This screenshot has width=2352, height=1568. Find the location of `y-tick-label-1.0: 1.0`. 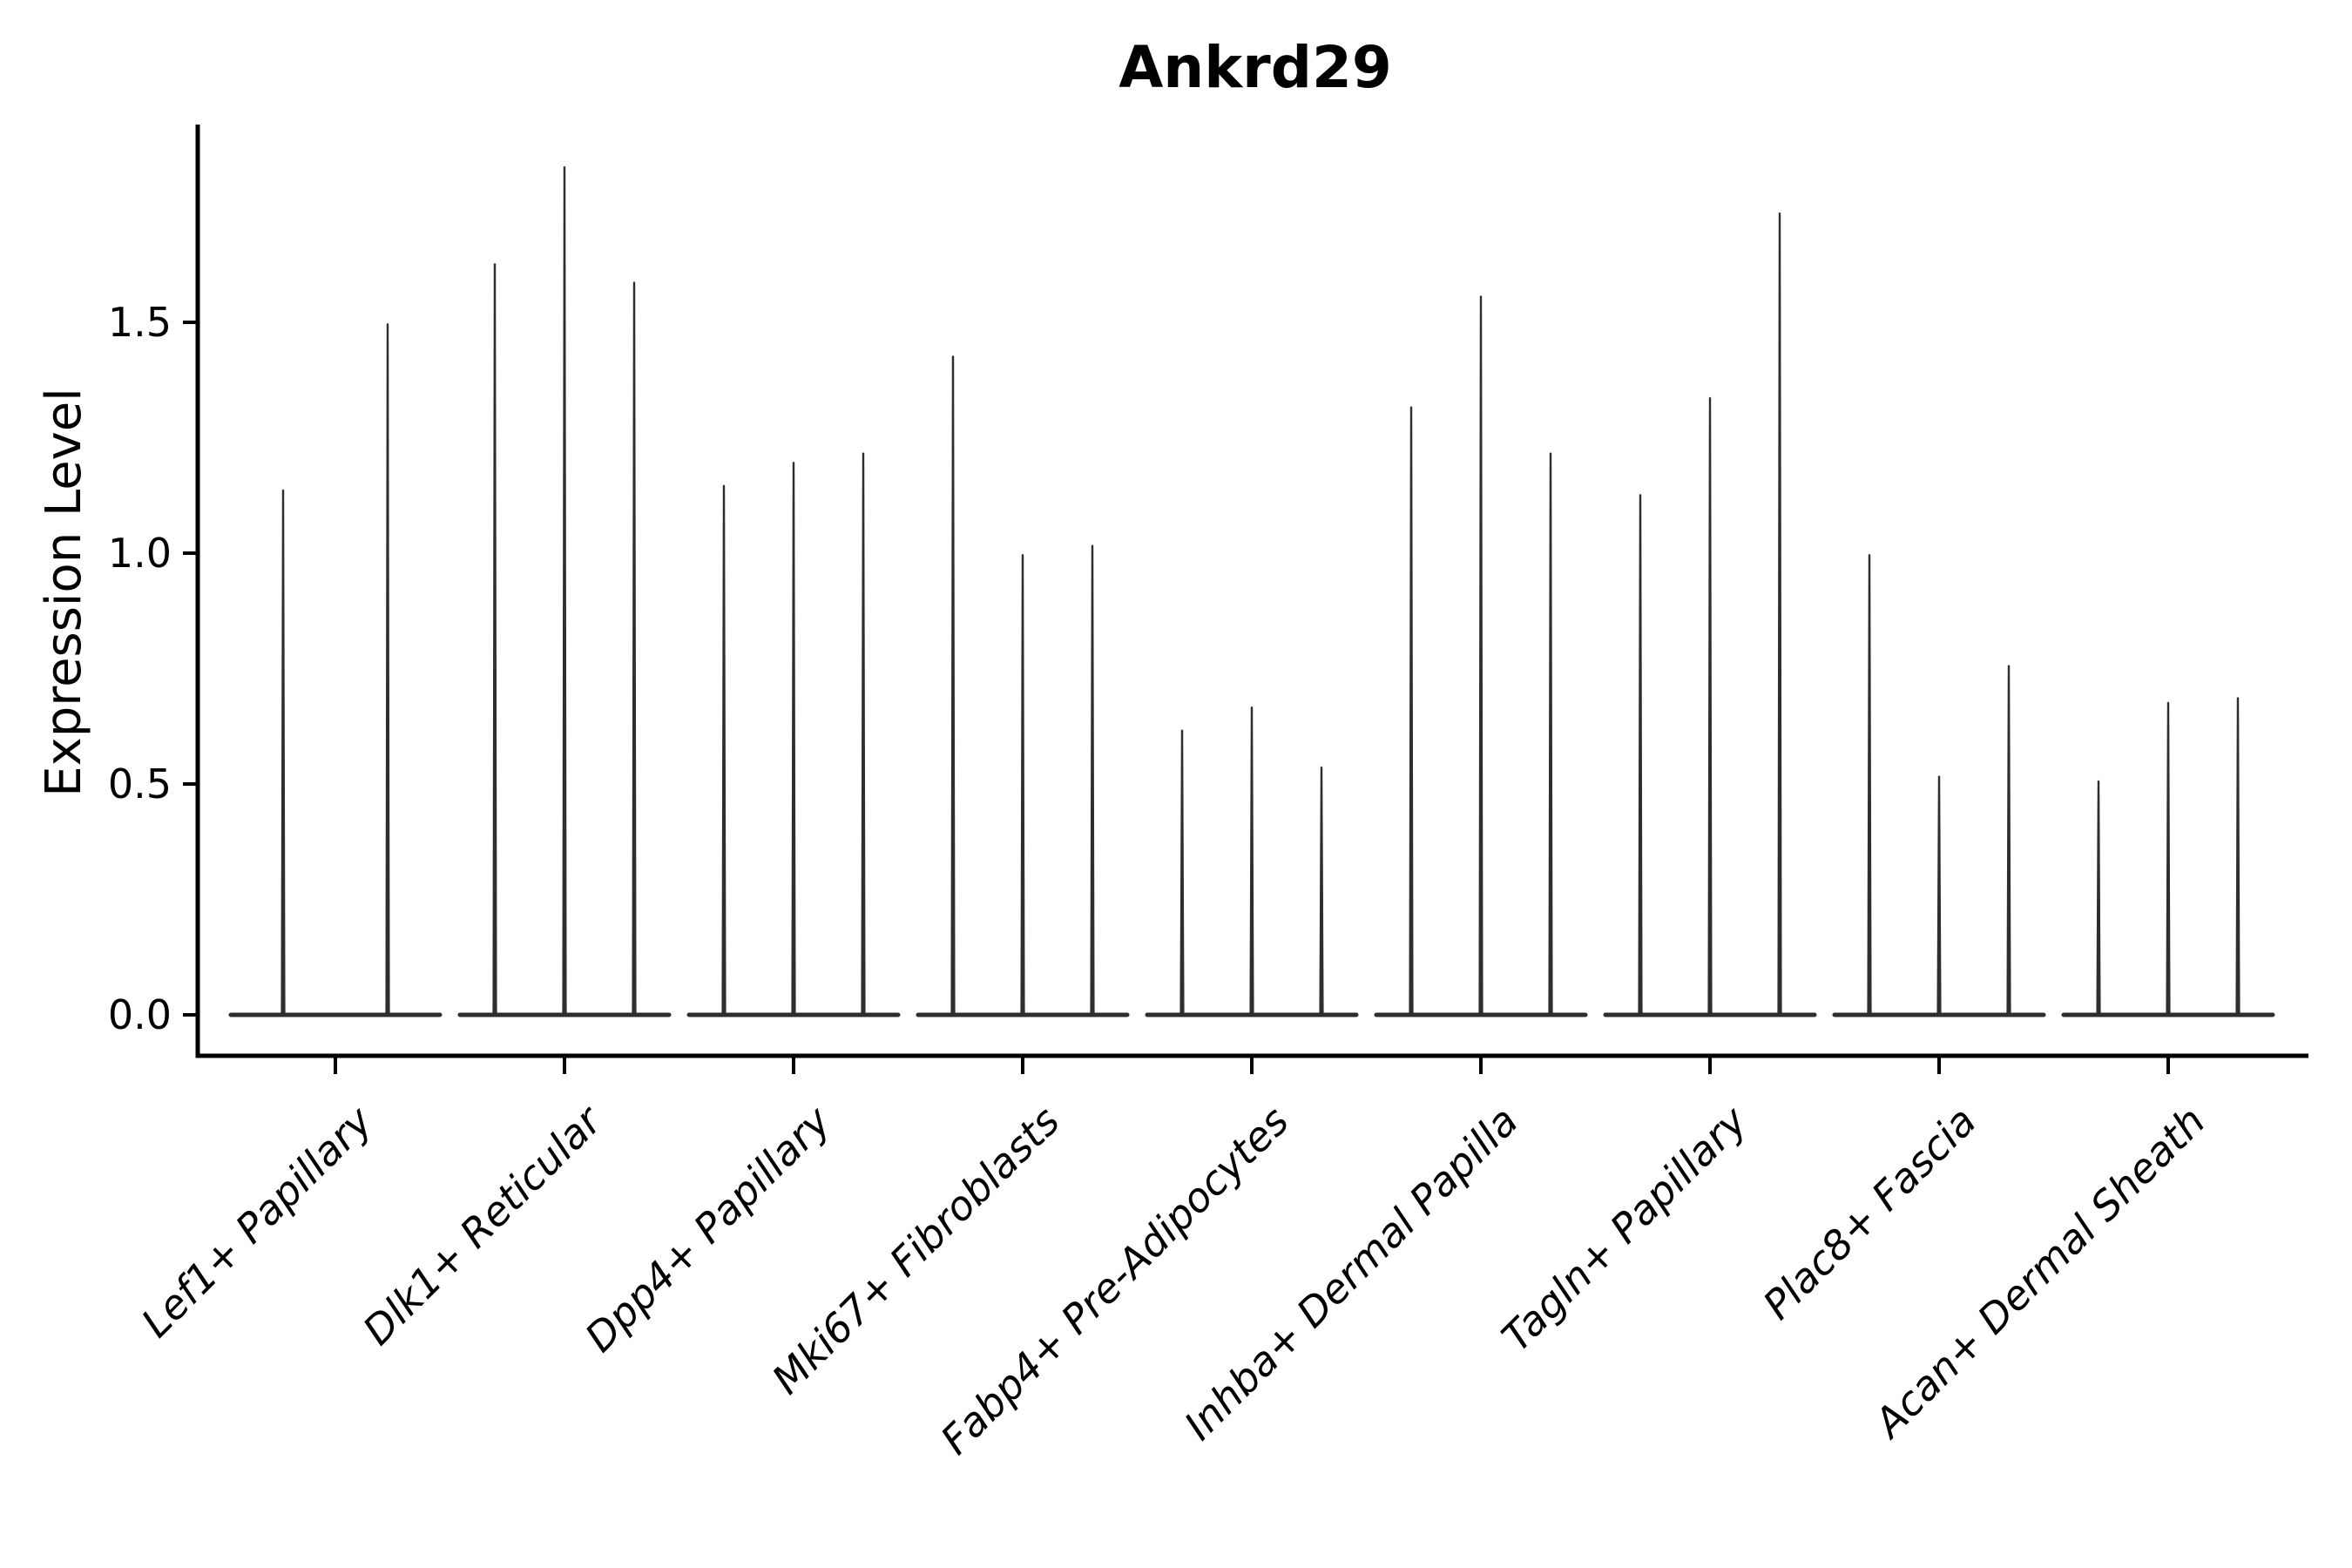

y-tick-label-1.0: 1.0 is located at coordinates (140, 554).